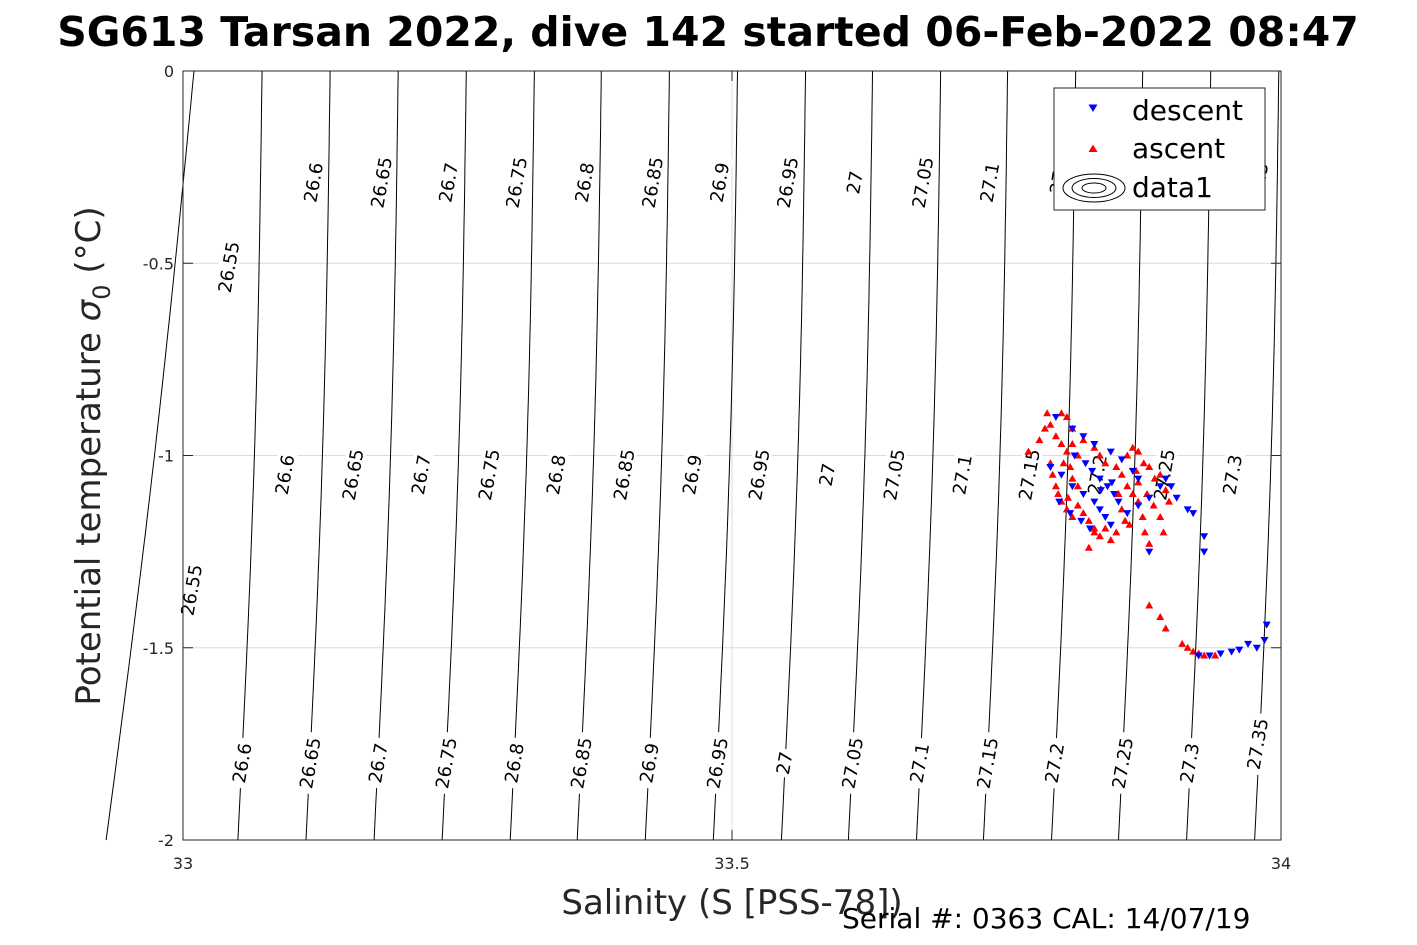 The height and width of the screenshot is (945, 1417). What do you see at coordinates (89, 245) in the screenshot?
I see `y-axis-label-unit: (°C)` at bounding box center [89, 245].